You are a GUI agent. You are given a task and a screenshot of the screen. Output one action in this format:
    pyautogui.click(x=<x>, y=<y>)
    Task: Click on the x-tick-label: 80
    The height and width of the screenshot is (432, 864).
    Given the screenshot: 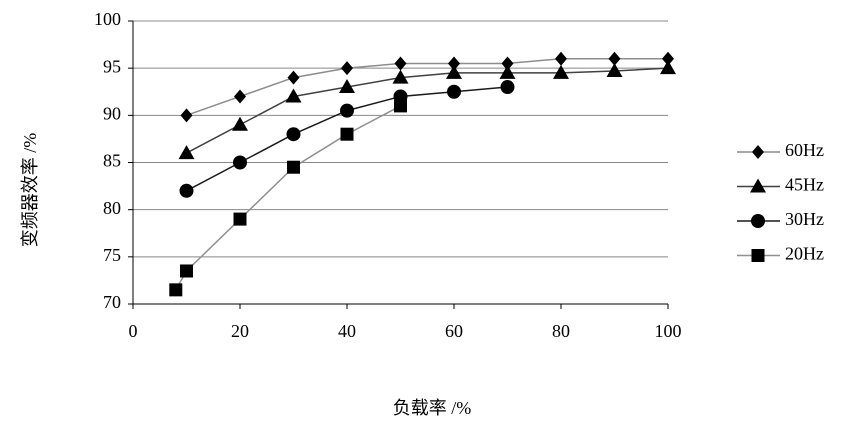 What is the action you would take?
    pyautogui.click(x=561, y=331)
    